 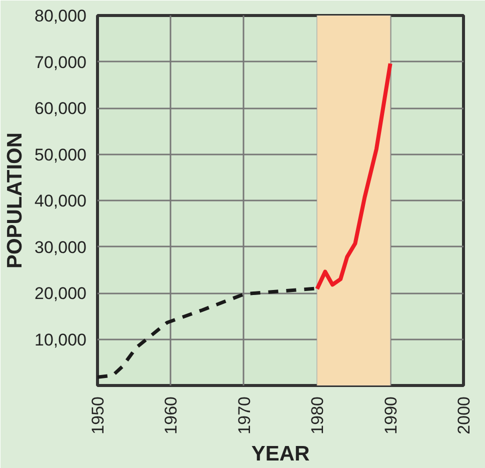 What do you see at coordinates (390, 415) in the screenshot?
I see `x-tick-label: 1990` at bounding box center [390, 415].